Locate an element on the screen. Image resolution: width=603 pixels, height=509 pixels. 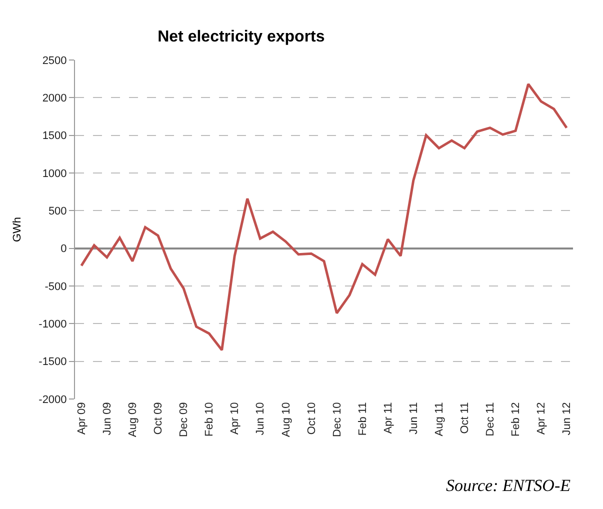
x-tick-label: Oct 11 is located at coordinates (465, 418).